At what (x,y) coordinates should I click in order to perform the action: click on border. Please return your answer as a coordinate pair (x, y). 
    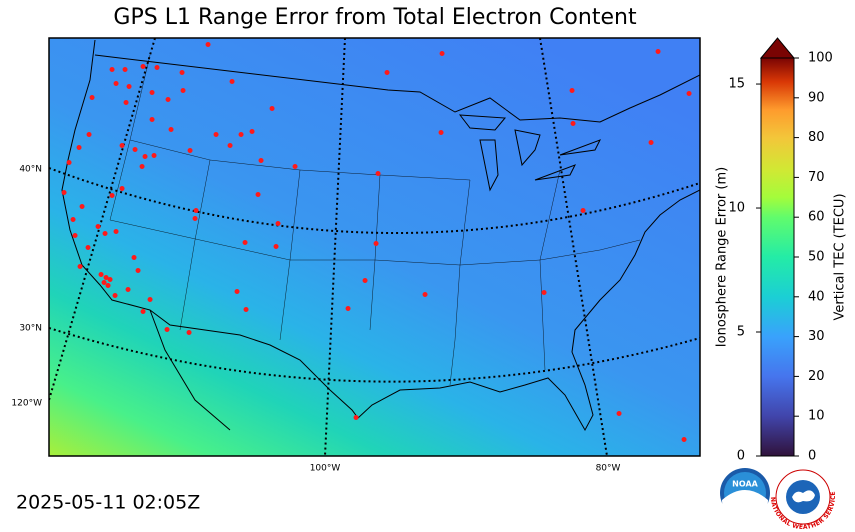
    Looking at the image, I should click on (397, 88).